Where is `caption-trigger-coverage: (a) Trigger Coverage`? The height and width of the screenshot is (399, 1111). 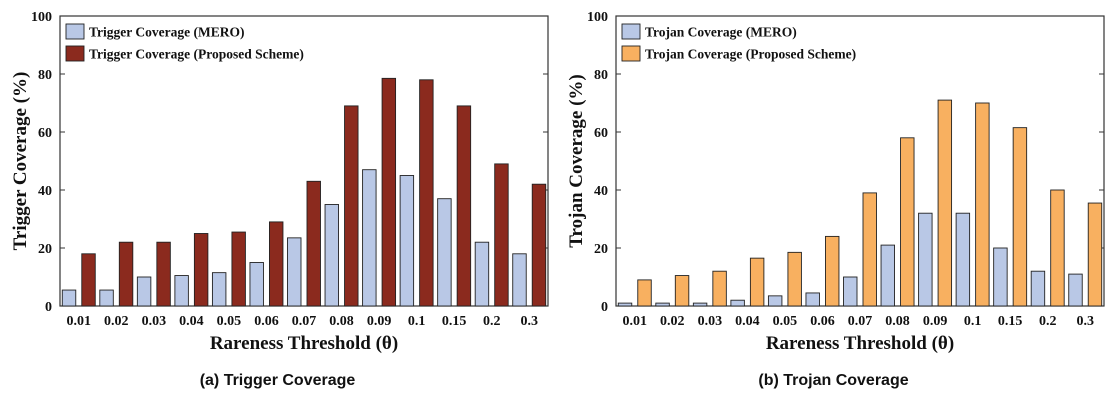 caption-trigger-coverage: (a) Trigger Coverage is located at coordinates (277, 380).